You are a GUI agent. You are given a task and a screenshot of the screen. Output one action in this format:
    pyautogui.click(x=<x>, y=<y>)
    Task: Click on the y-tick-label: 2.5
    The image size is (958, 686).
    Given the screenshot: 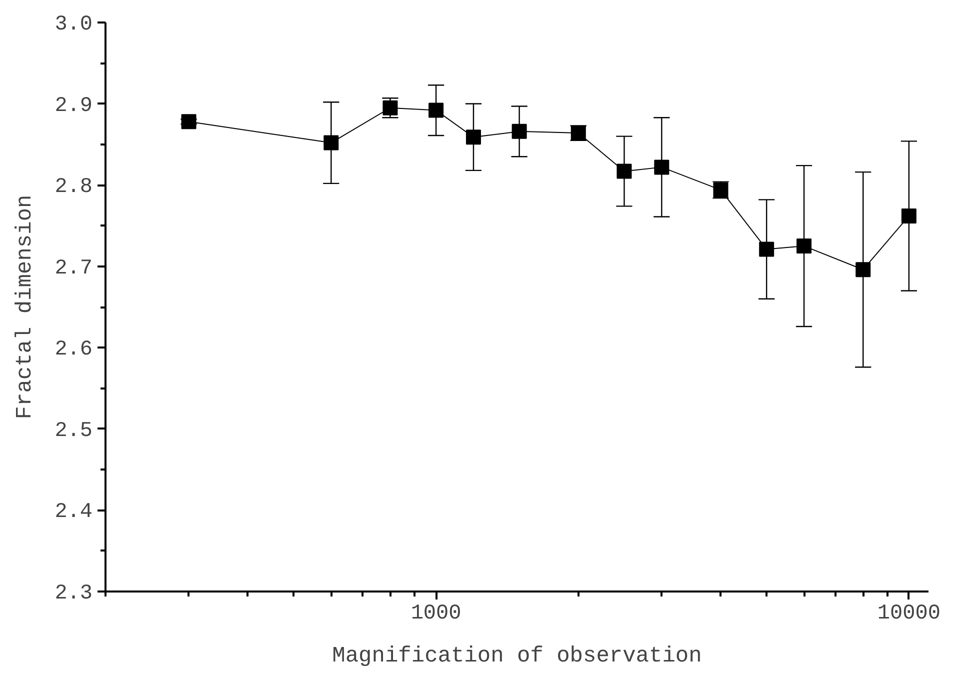 What is the action you would take?
    pyautogui.click(x=73, y=431)
    